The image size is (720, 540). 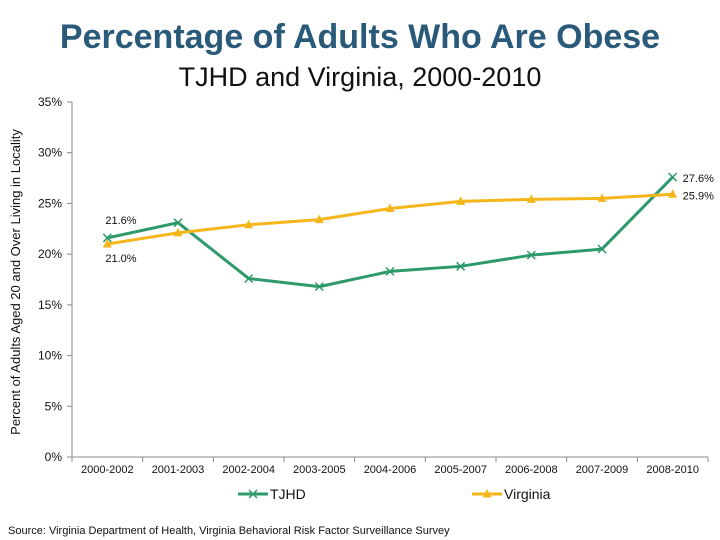 What do you see at coordinates (178, 470) in the screenshot?
I see `x-tick-label: 2001-2003` at bounding box center [178, 470].